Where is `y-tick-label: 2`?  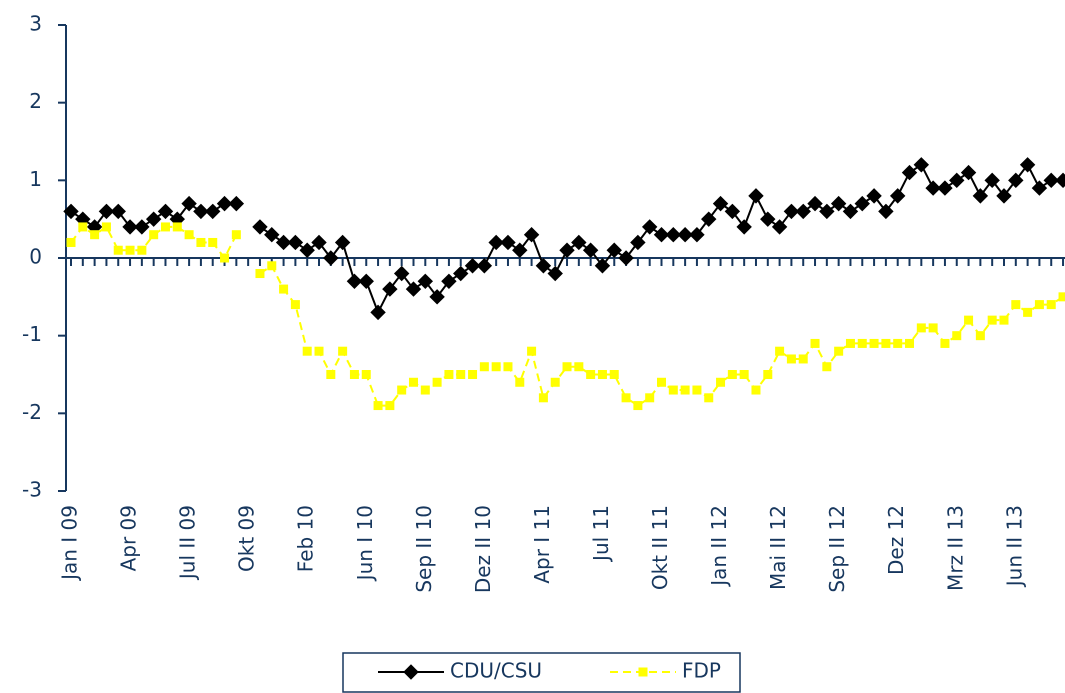
y-tick-label: 2 is located at coordinates (35, 101).